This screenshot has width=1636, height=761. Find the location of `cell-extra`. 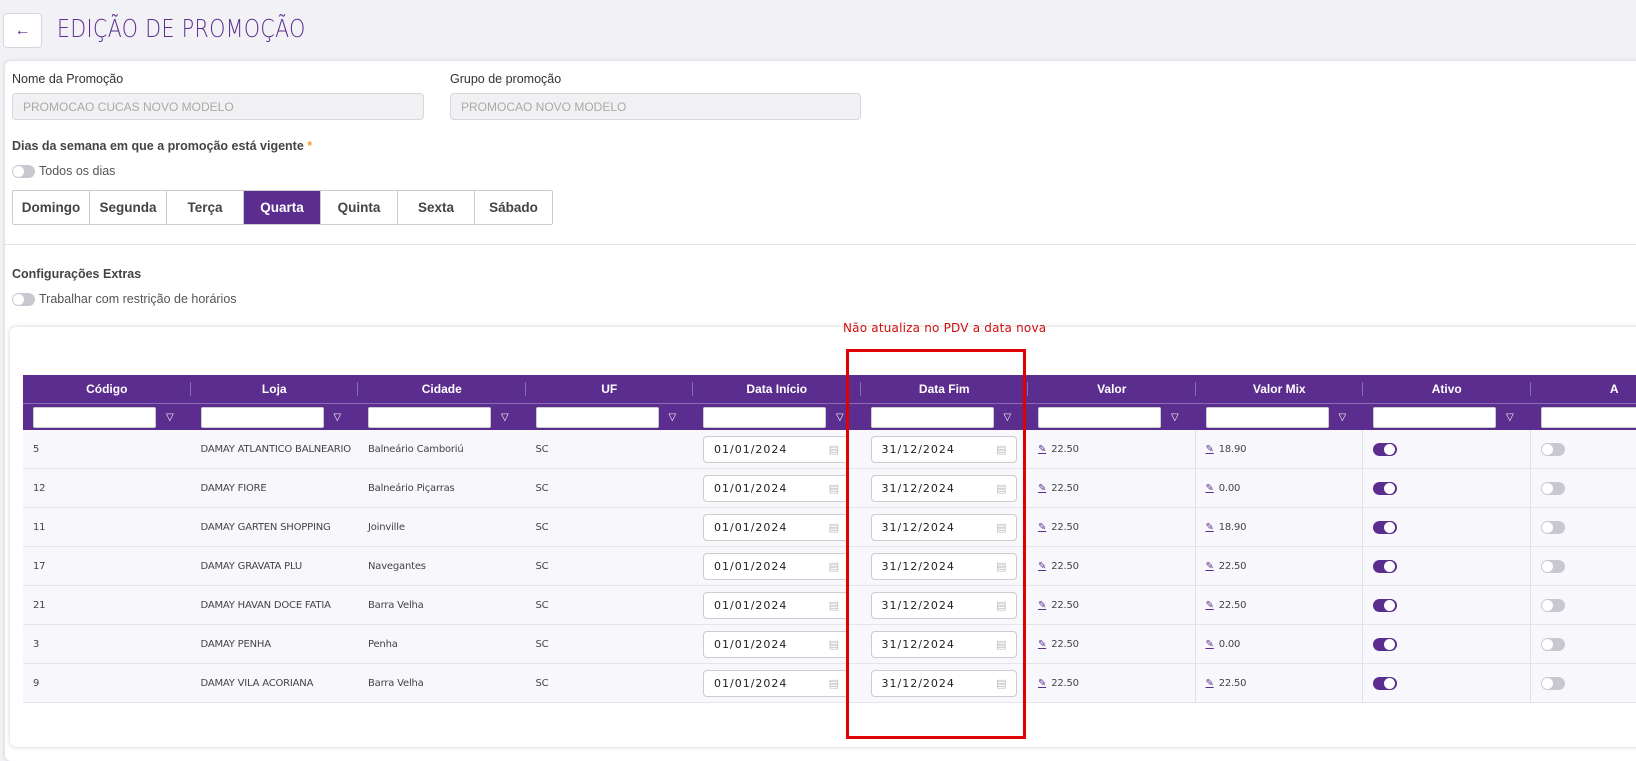

cell-extra is located at coordinates (1583, 488).